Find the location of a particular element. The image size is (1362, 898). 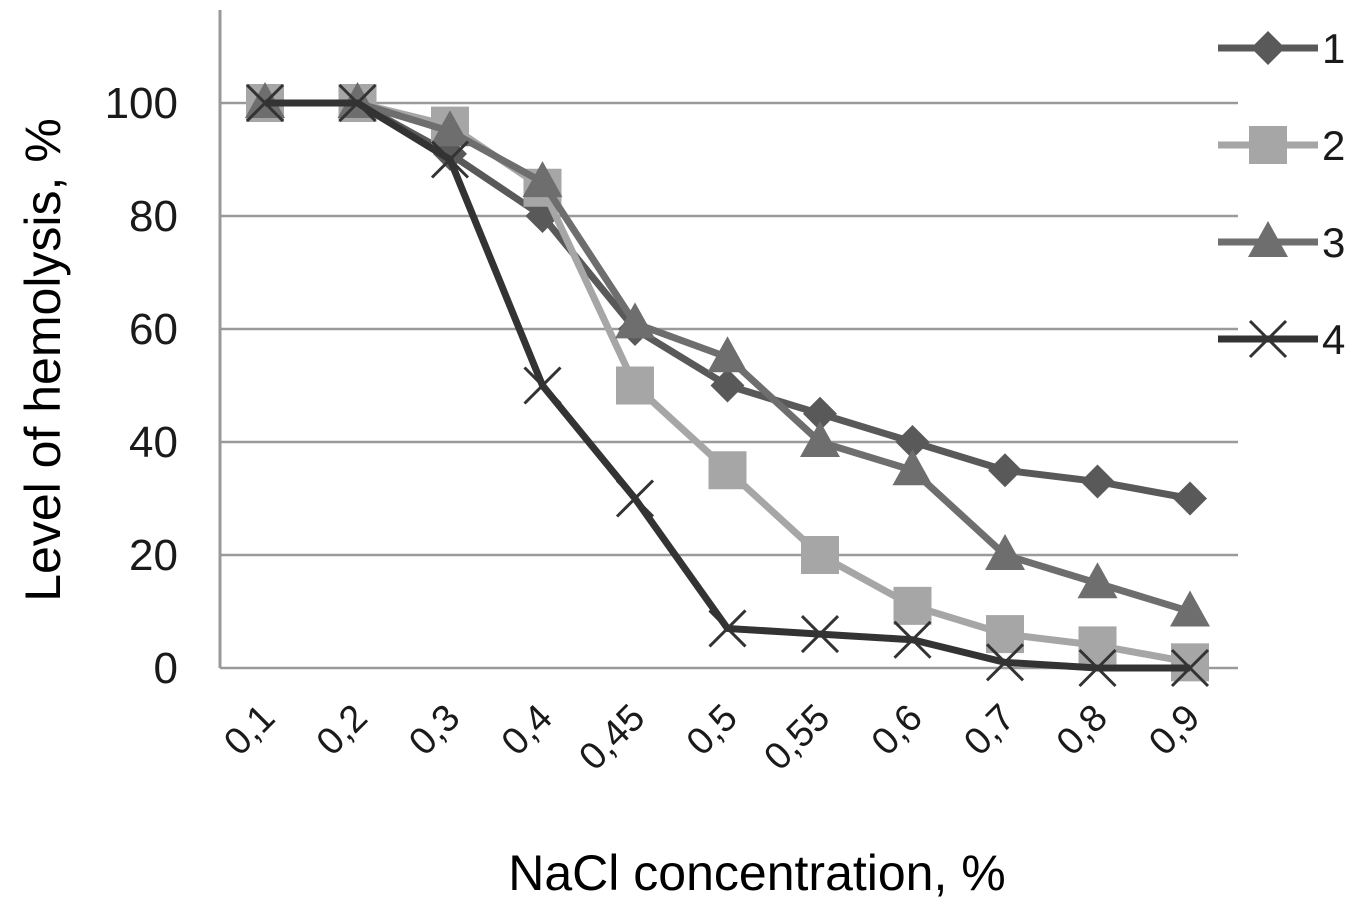

legend-item-2: 2 is located at coordinates (1281, 145).